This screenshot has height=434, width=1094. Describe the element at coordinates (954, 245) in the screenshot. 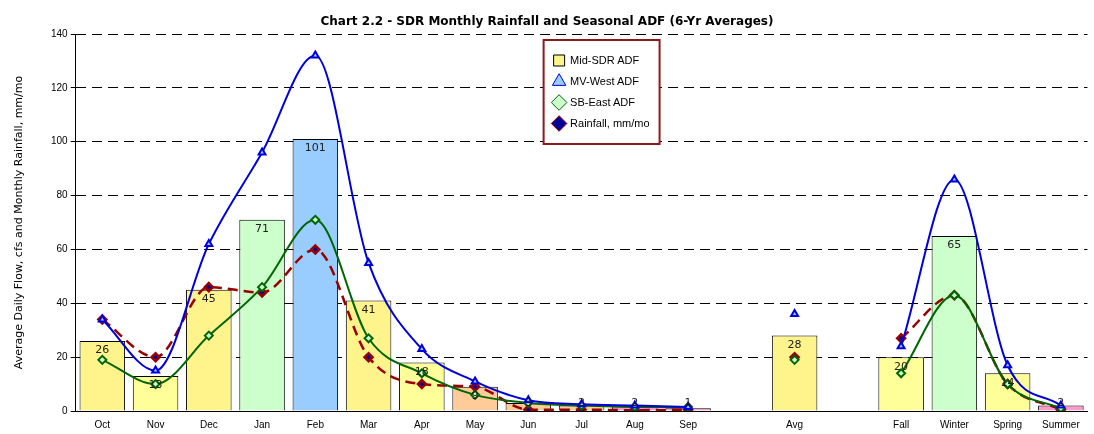

I see `data-label: 65` at that location.